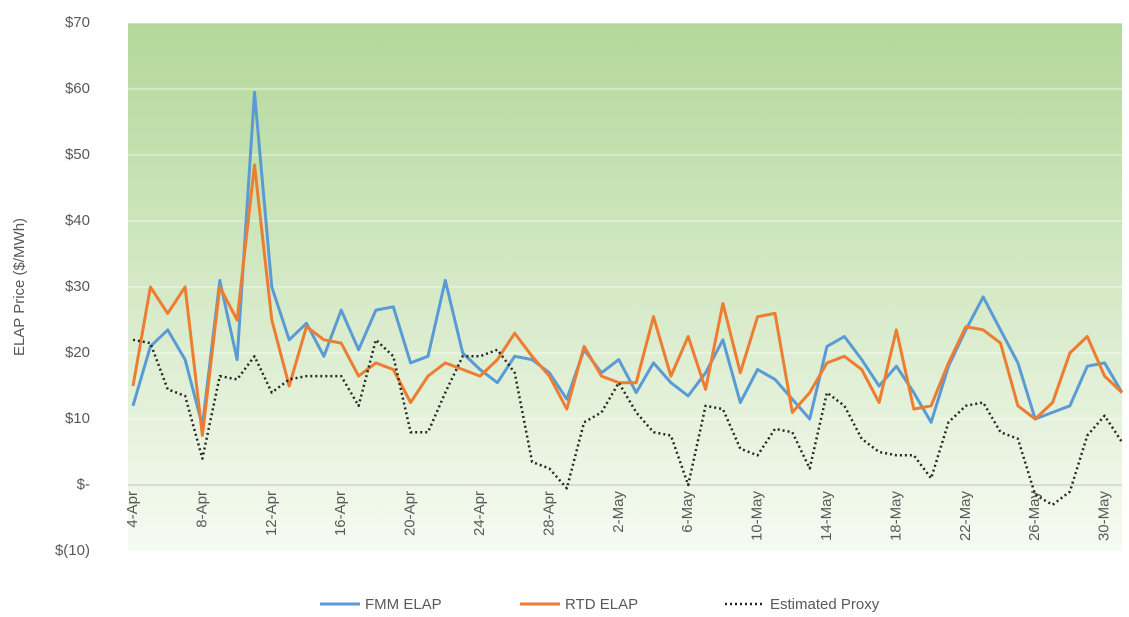 Image resolution: width=1129 pixels, height=617 pixels. Describe the element at coordinates (895, 516) in the screenshot. I see `x-tick-label: 18-May` at that location.